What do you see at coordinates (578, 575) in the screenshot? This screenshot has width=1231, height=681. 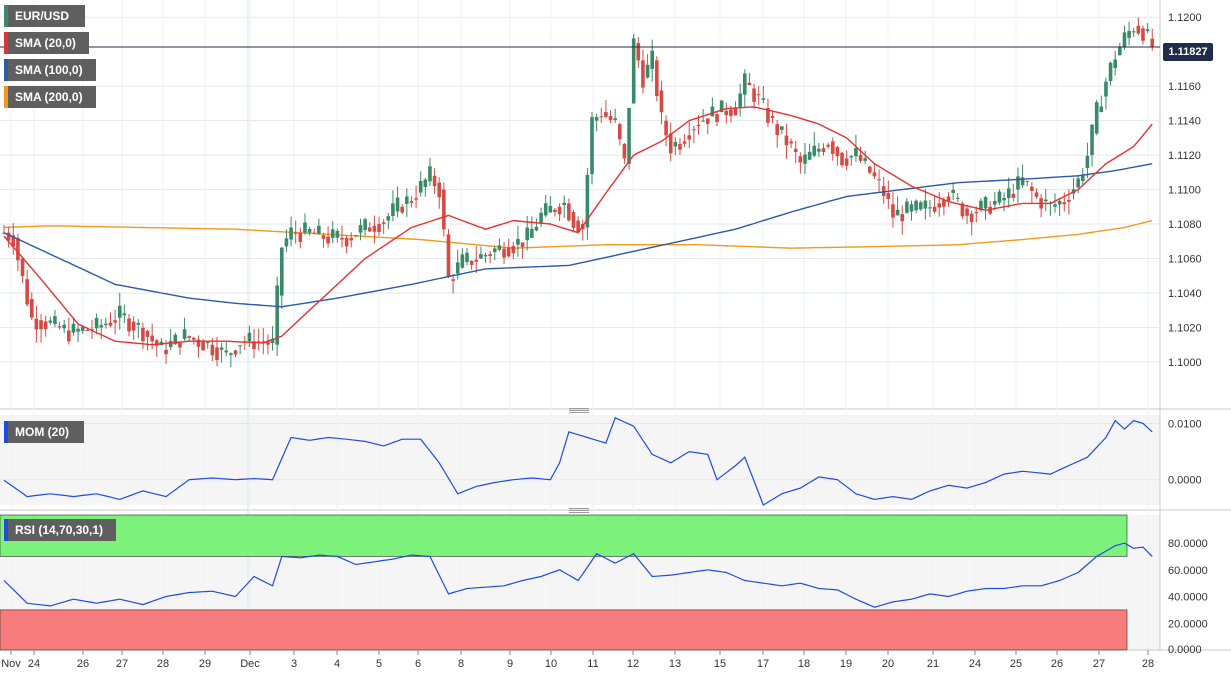 I see `rsi-line` at bounding box center [578, 575].